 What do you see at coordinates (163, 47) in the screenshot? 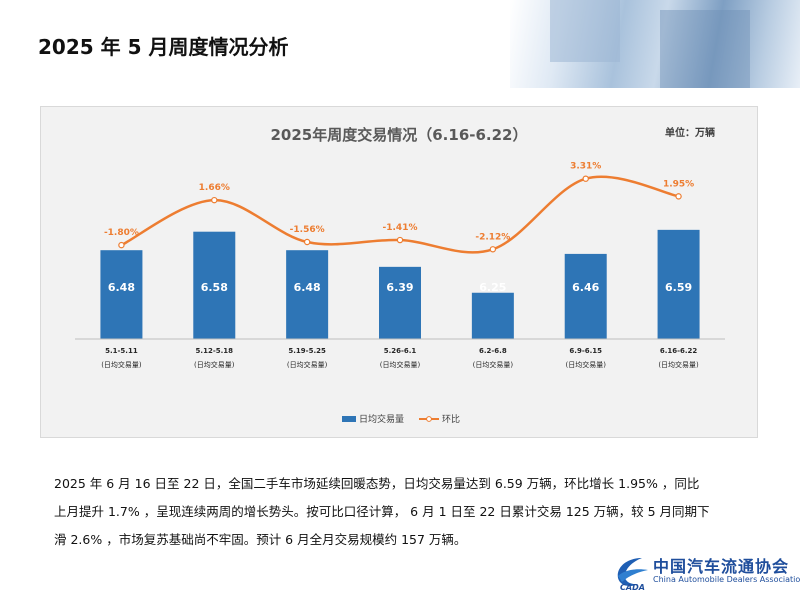
I see `page-title: 2025 年 5 月周度情况分析` at bounding box center [163, 47].